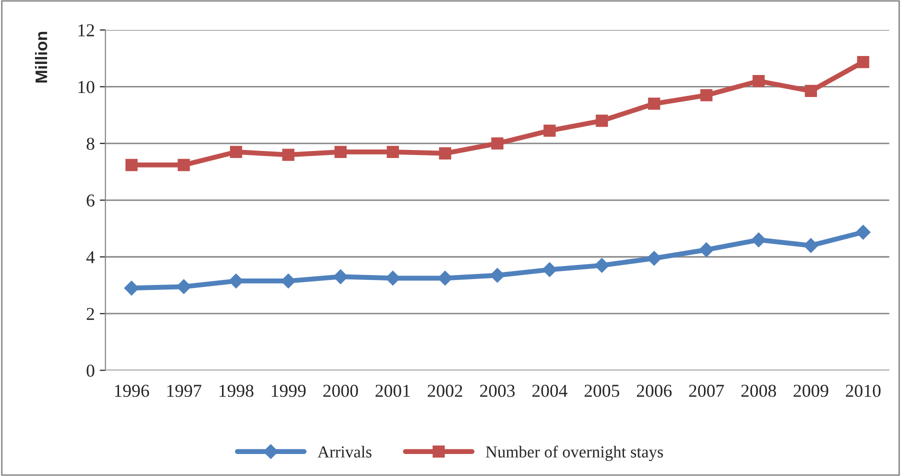 Image resolution: width=901 pixels, height=476 pixels. What do you see at coordinates (445, 390) in the screenshot?
I see `x-tick-label: 2002` at bounding box center [445, 390].